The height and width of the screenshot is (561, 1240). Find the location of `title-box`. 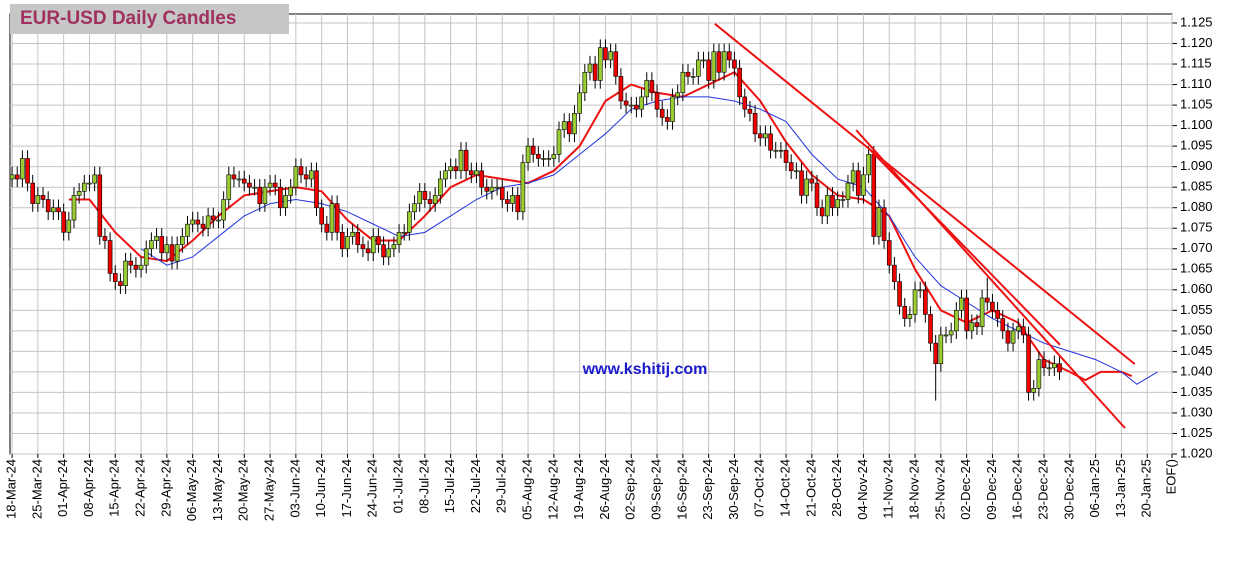

title-box is located at coordinates (149, 19).